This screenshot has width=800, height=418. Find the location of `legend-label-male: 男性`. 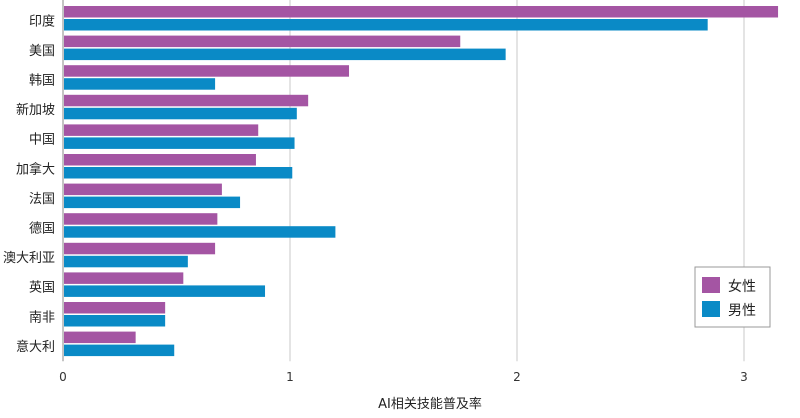

legend-label-male: 男性 is located at coordinates (742, 311).